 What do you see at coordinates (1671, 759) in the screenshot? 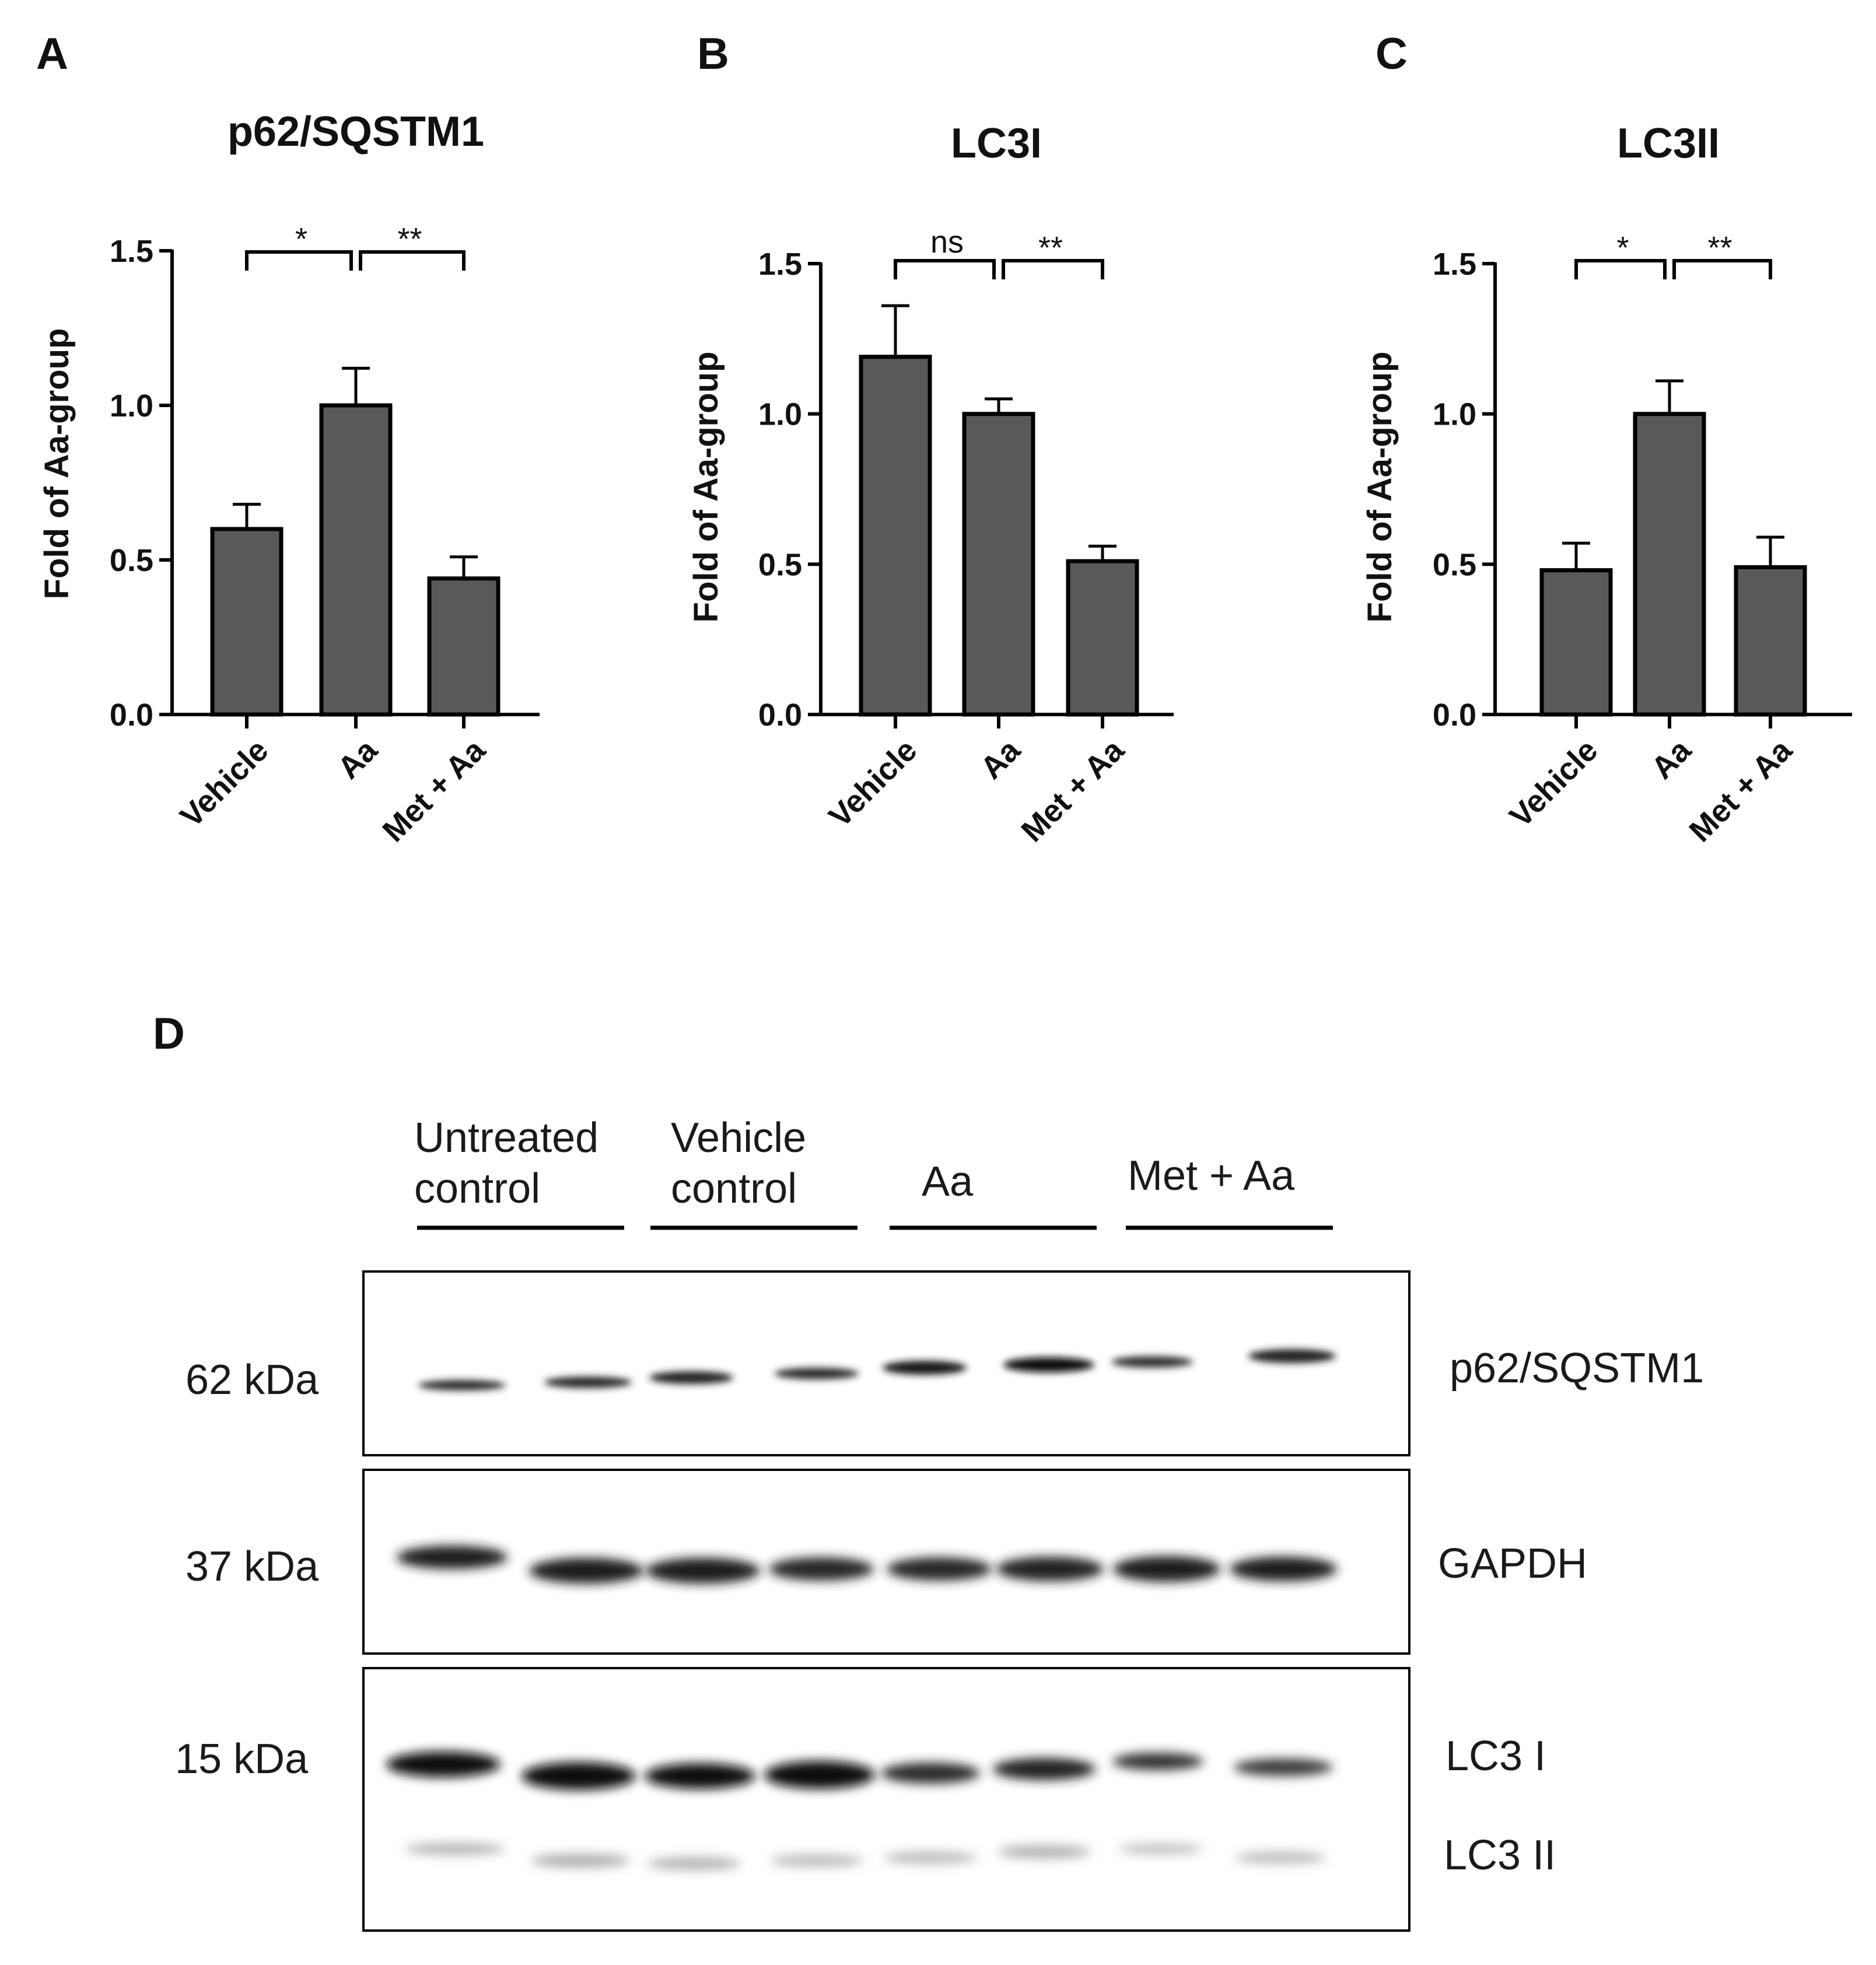
I see `category-label-c-aa: Aa` at bounding box center [1671, 759].